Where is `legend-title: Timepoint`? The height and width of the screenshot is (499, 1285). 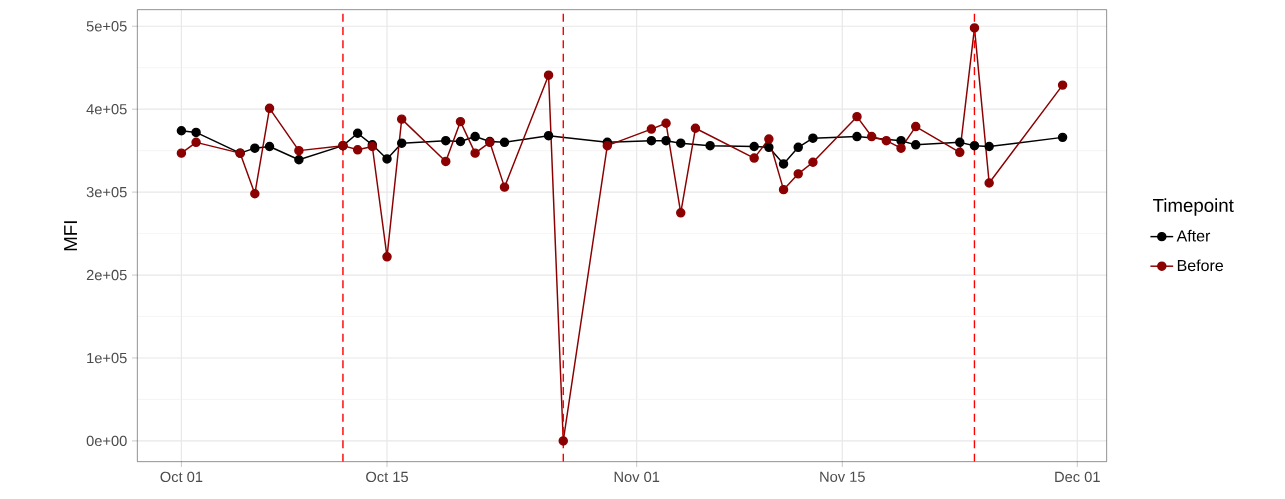 legend-title: Timepoint is located at coordinates (1193, 207).